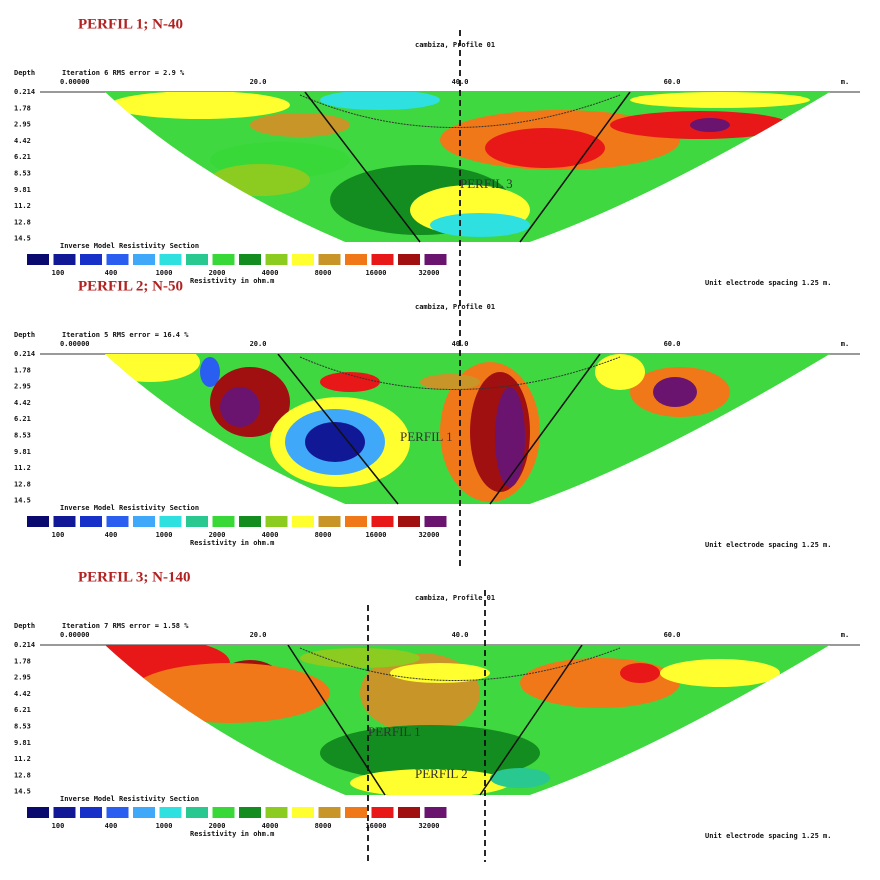 This screenshot has height=880, width=880. I want to click on panel-title: PERFIL 3; N-140, so click(134, 577).